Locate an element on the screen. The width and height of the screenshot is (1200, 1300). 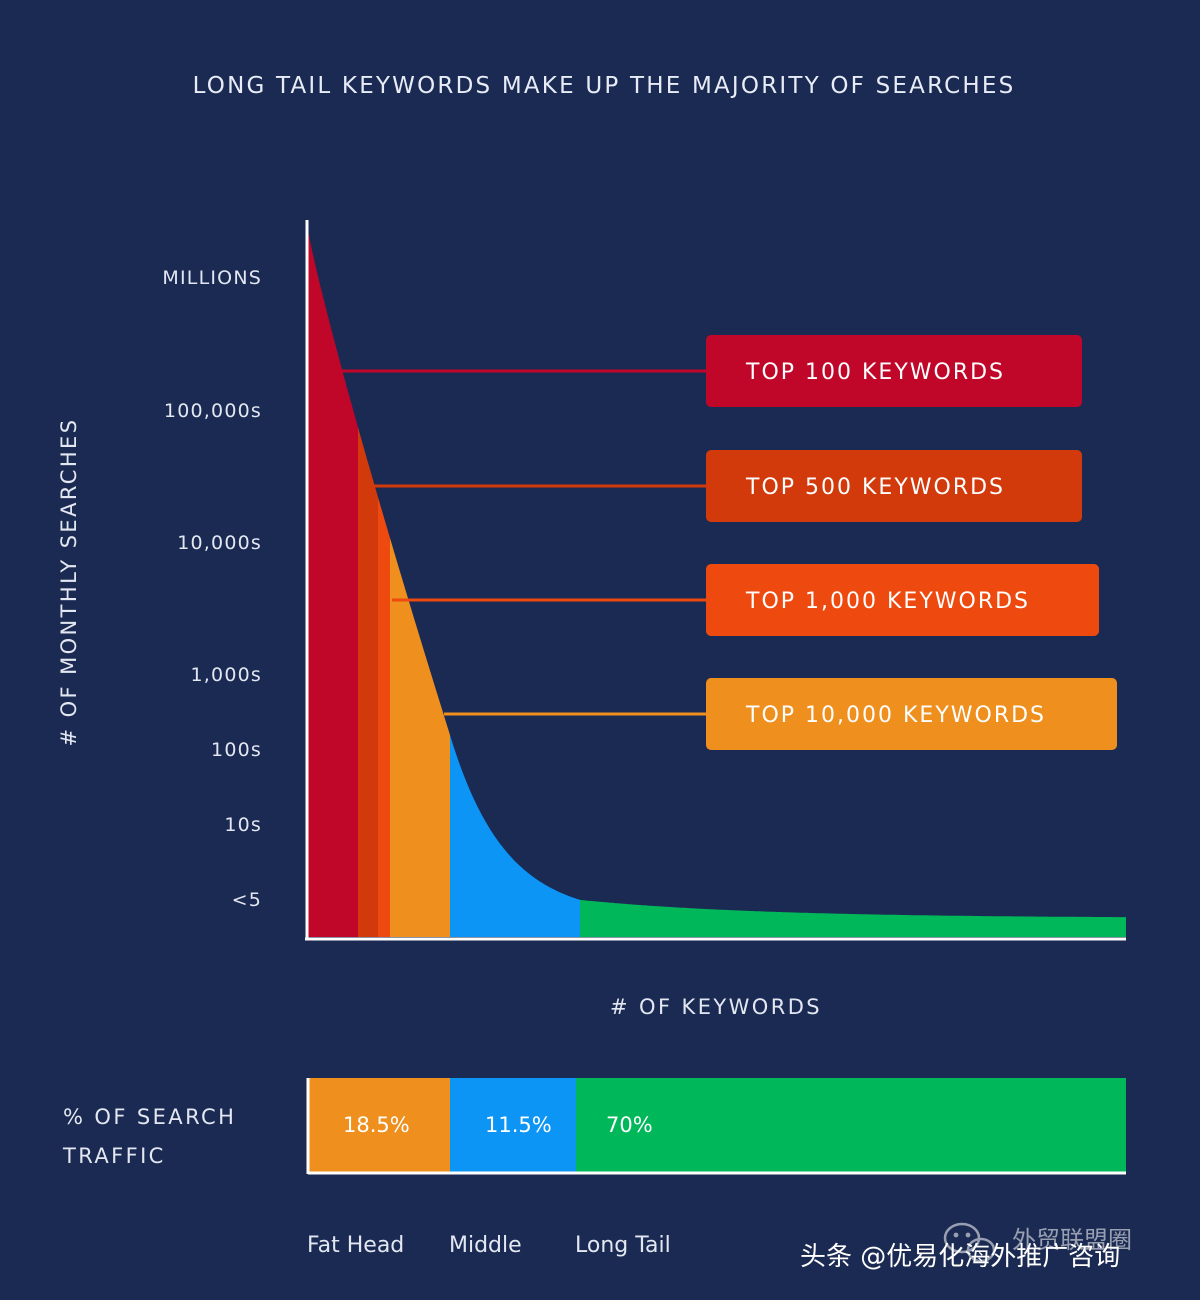
traffic-segment-middle is located at coordinates (513, 1125).